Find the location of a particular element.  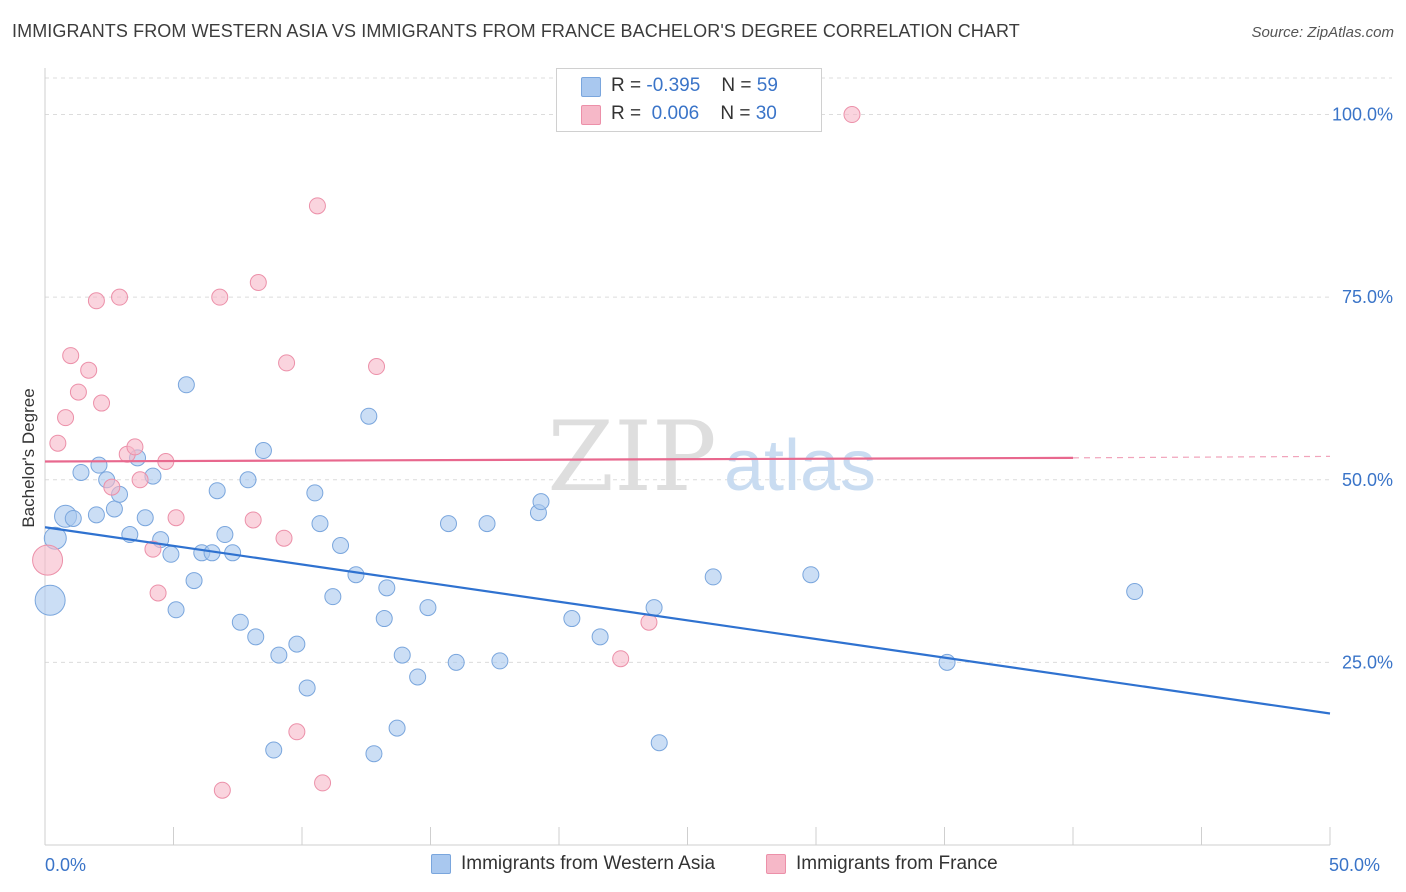

legend-n-value: 30 is located at coordinates (766, 113).